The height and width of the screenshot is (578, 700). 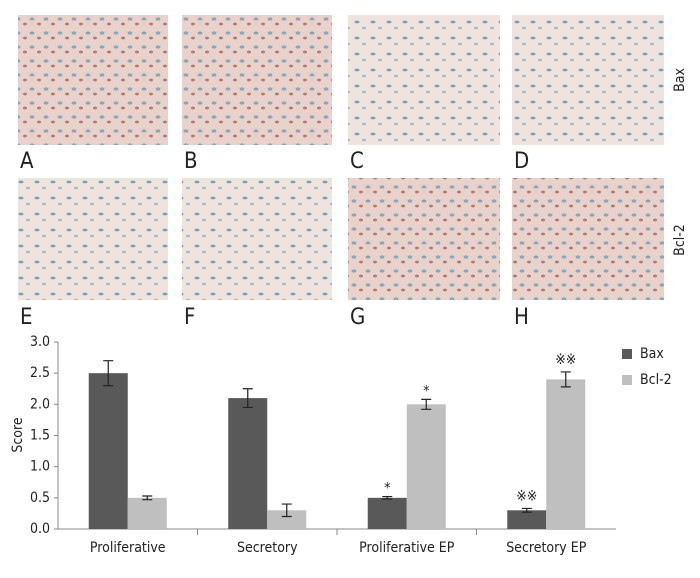 I want to click on panel-letter: H, so click(x=521, y=317).